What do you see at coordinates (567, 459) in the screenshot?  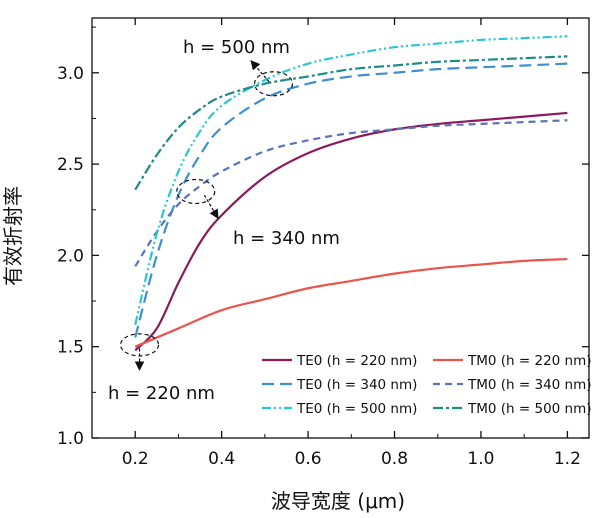 I see `x-tick-label: 1.2` at bounding box center [567, 459].